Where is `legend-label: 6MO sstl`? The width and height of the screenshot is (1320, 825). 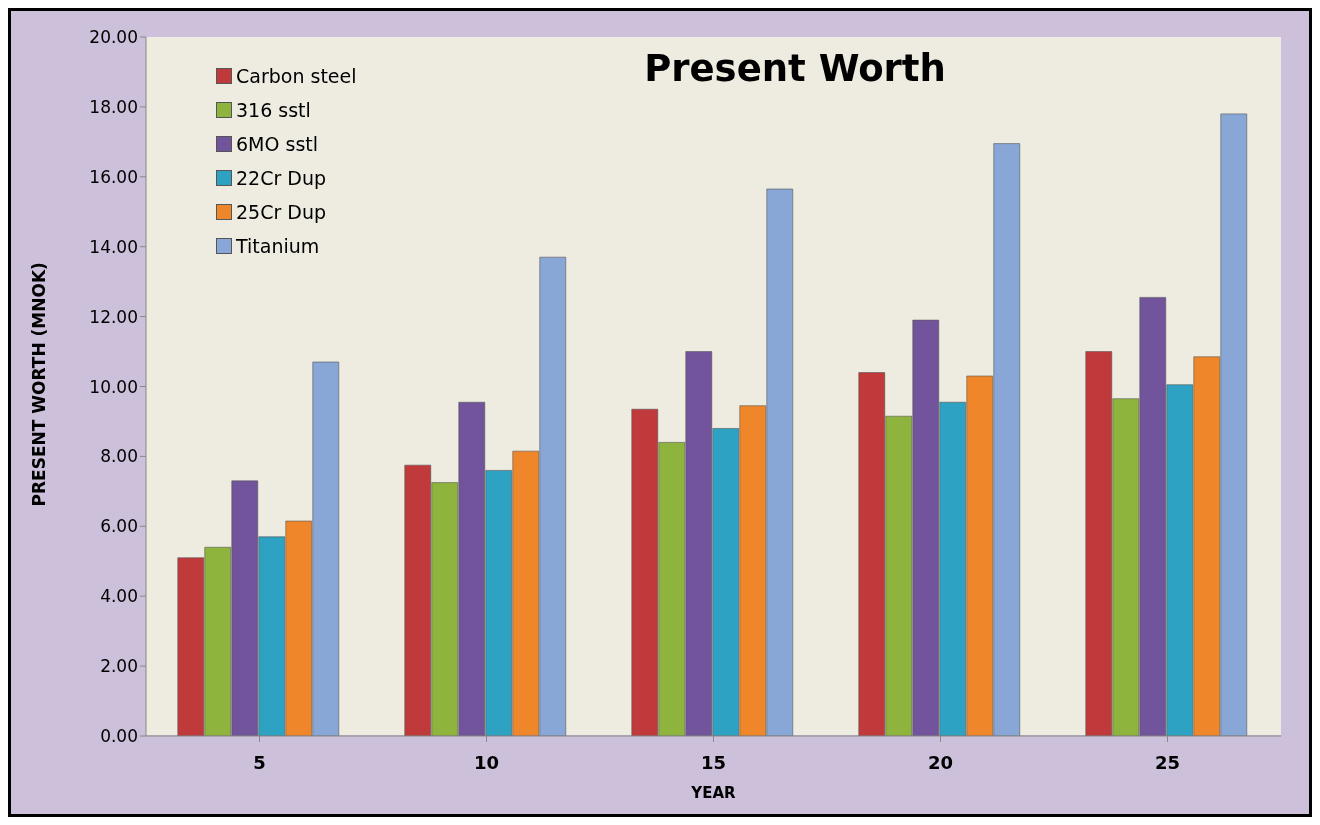 legend-label: 6MO sstl is located at coordinates (277, 144).